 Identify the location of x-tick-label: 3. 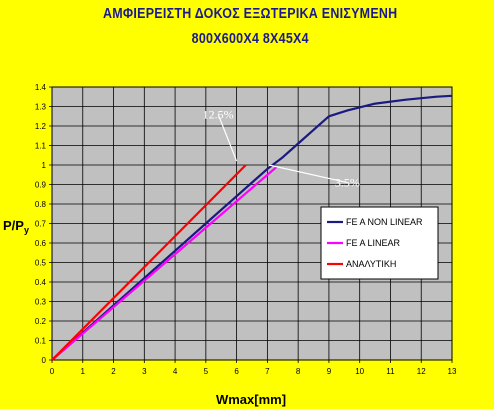
(144, 371).